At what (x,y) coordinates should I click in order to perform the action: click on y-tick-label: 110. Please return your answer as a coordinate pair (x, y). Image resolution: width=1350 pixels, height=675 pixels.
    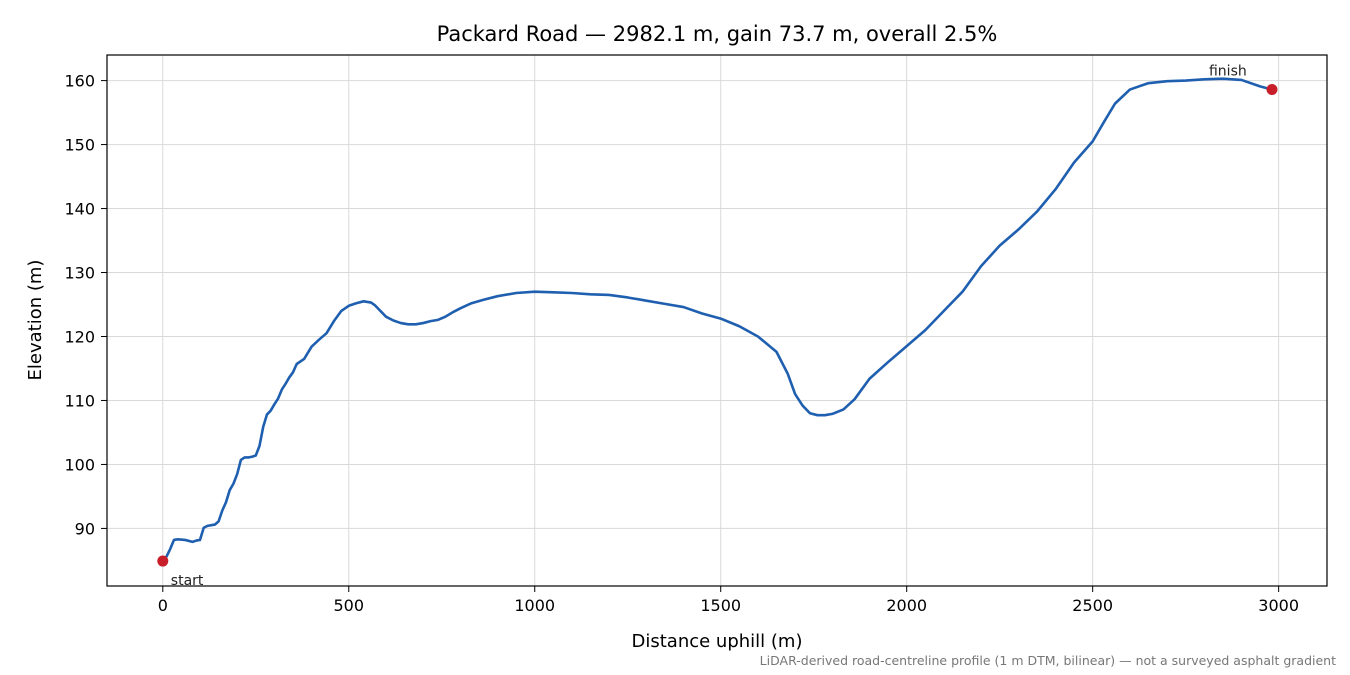
    Looking at the image, I should click on (79, 400).